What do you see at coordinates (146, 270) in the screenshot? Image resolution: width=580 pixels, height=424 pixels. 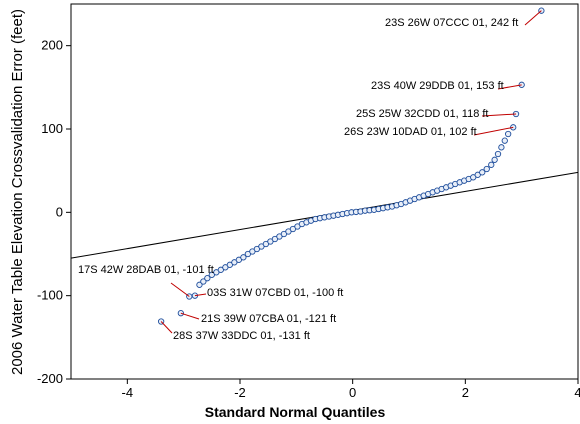 I see `annotation-label: 17S 42W 28DAB 01, -101 ft` at bounding box center [146, 270].